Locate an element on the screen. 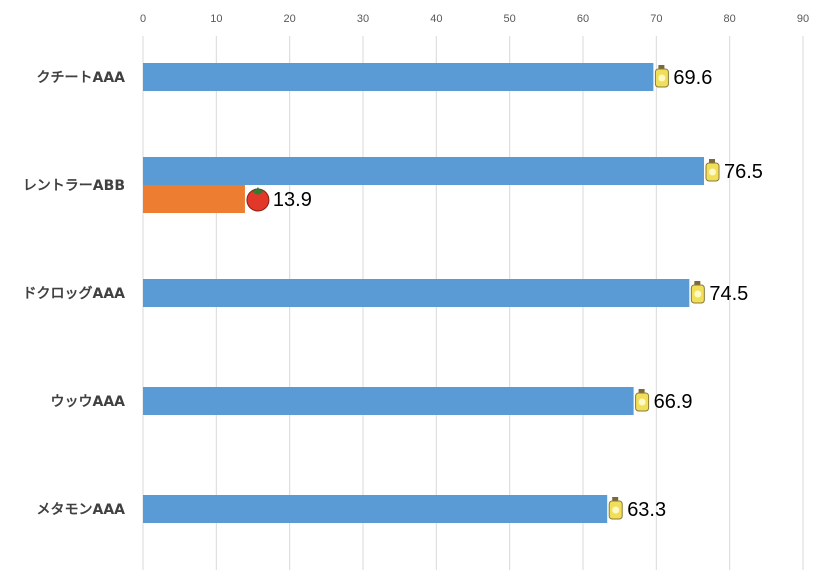 The image size is (819, 570). category-label: レントラーABB is located at coordinates (74, 186).